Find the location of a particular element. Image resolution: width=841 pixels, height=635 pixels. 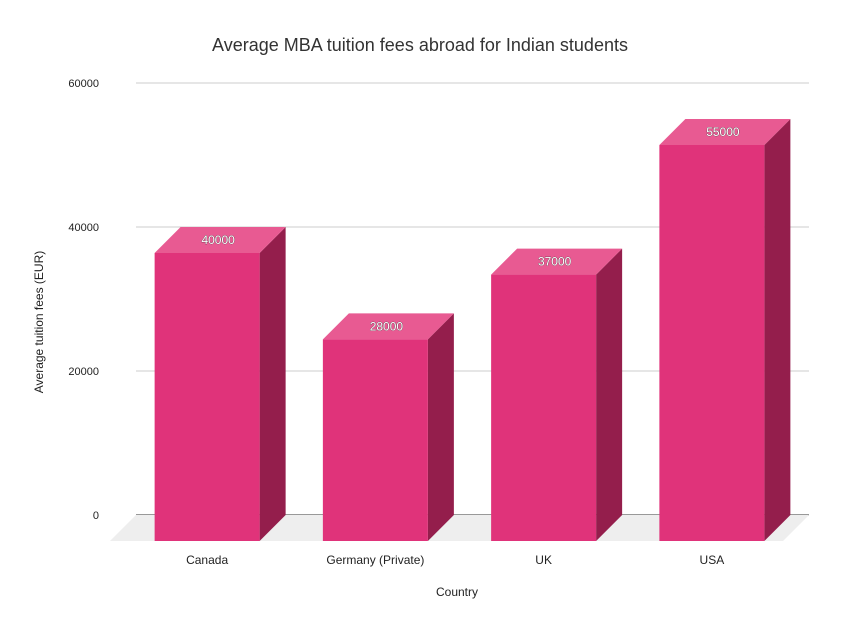

x-tick-label: Germany (Private) is located at coordinates (375, 560).